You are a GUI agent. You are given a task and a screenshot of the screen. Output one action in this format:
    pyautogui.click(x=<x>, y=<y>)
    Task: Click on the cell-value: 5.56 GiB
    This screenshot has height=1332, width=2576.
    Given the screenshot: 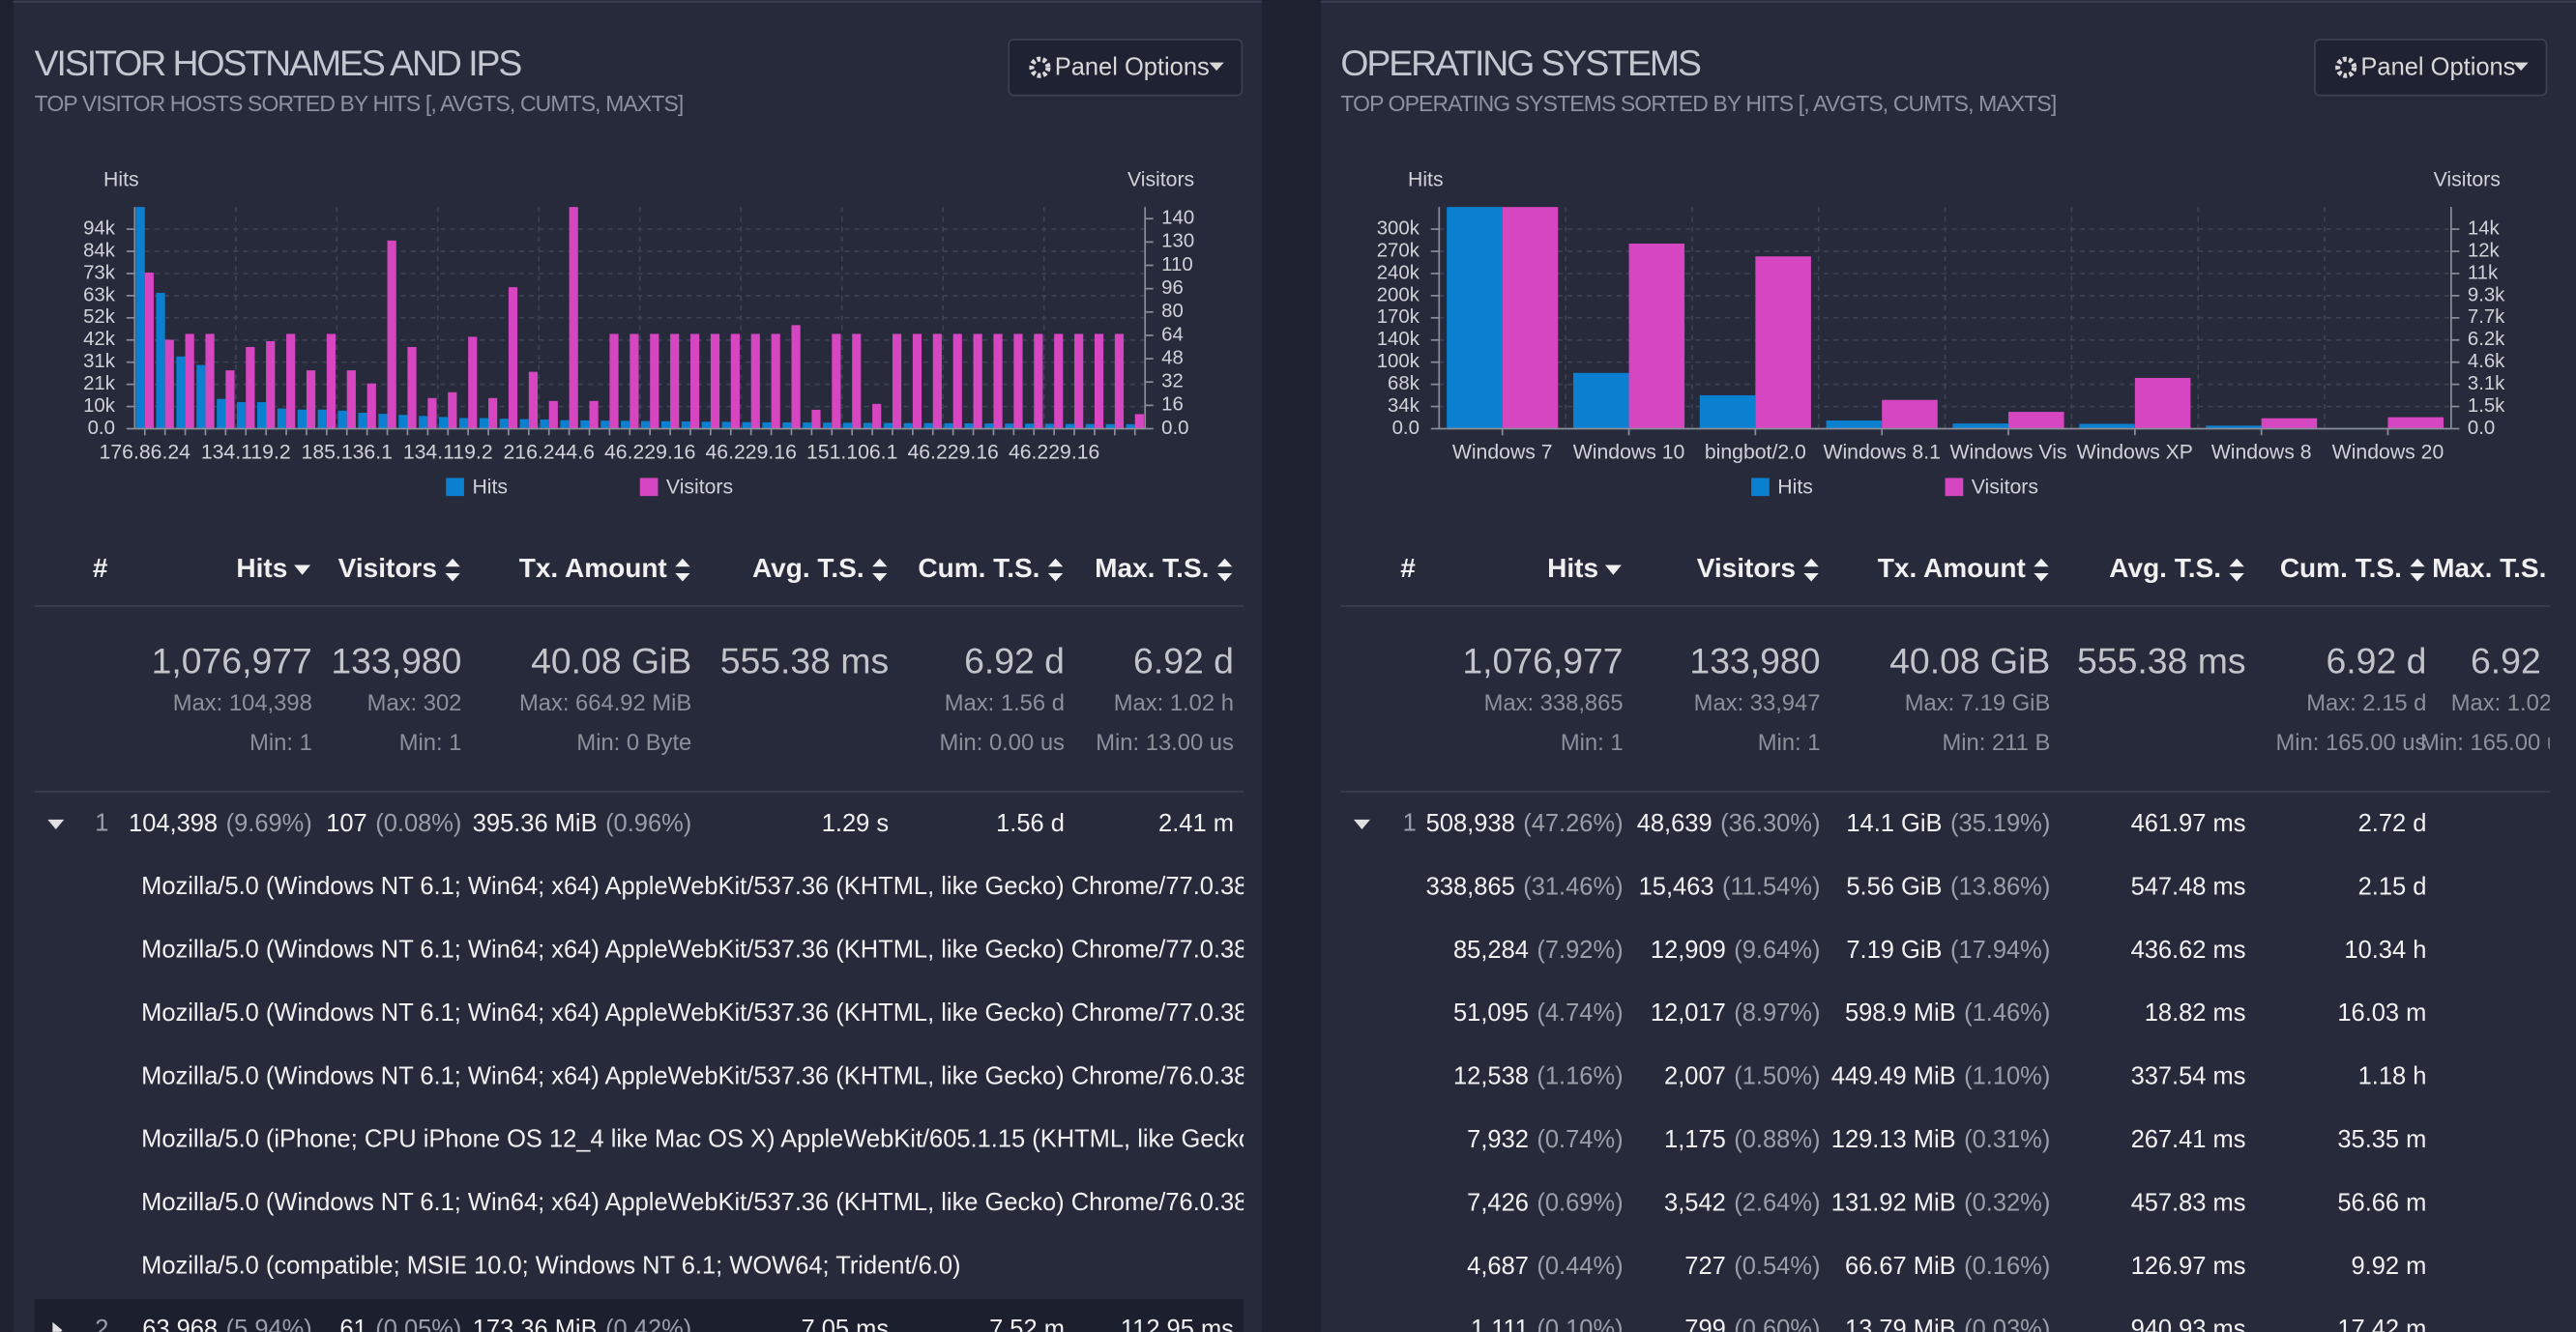 What is the action you would take?
    pyautogui.click(x=1894, y=886)
    